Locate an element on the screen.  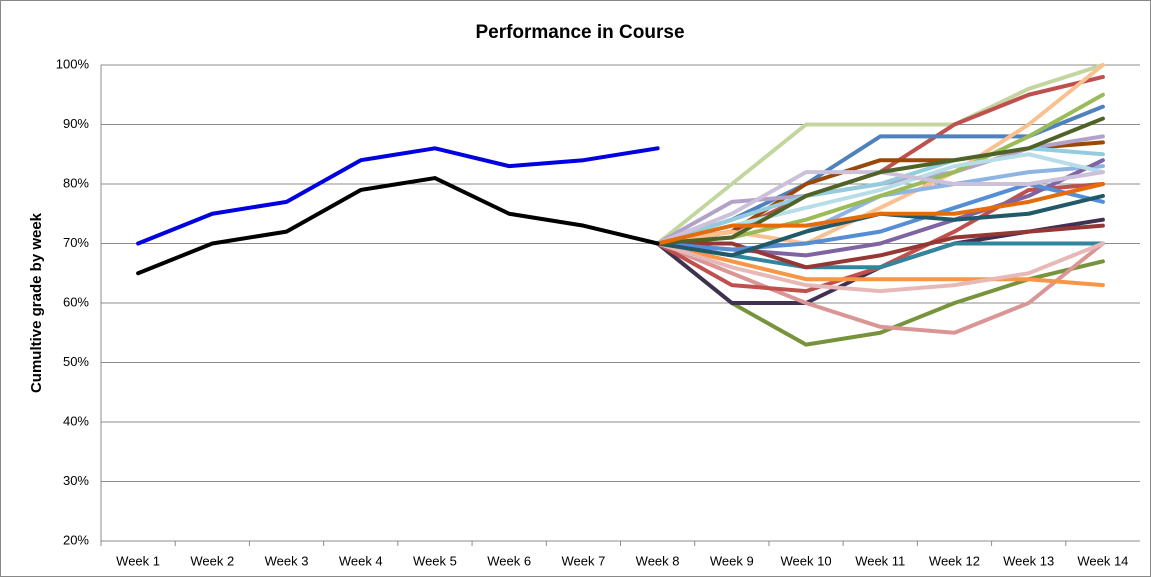
x-tick-label: Week 2 is located at coordinates (212, 560).